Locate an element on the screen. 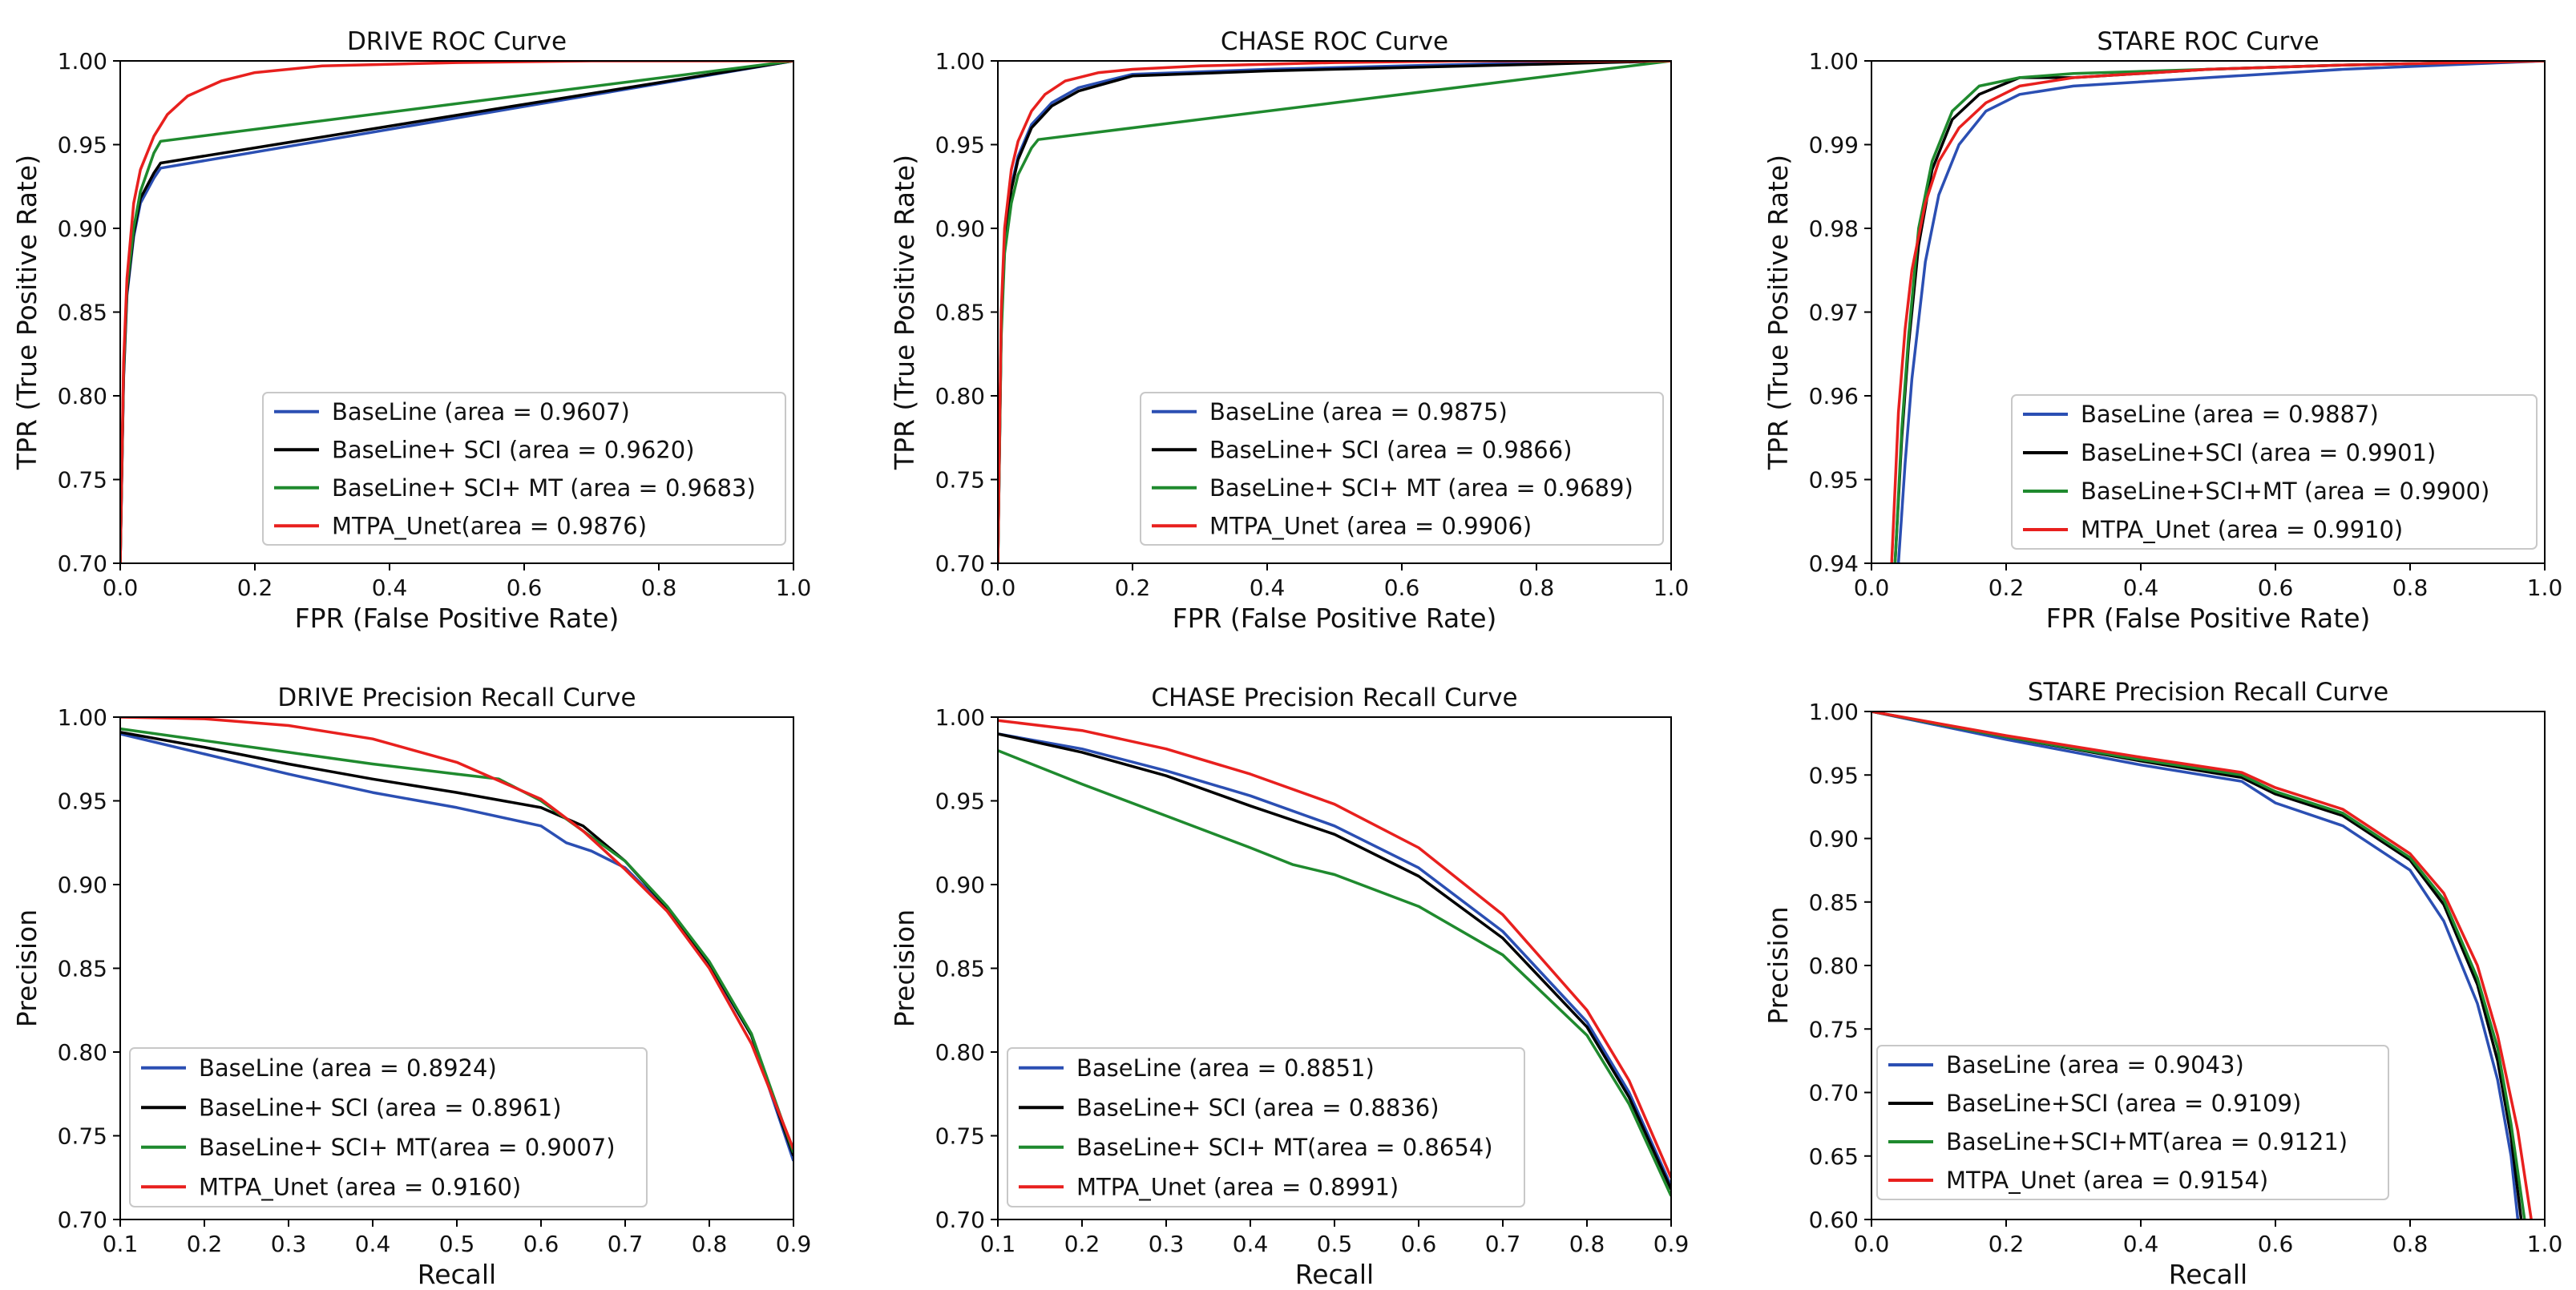 This screenshot has height=1290, width=2576. chart-title: CHASE Precision Recall Curve is located at coordinates (1334, 697).